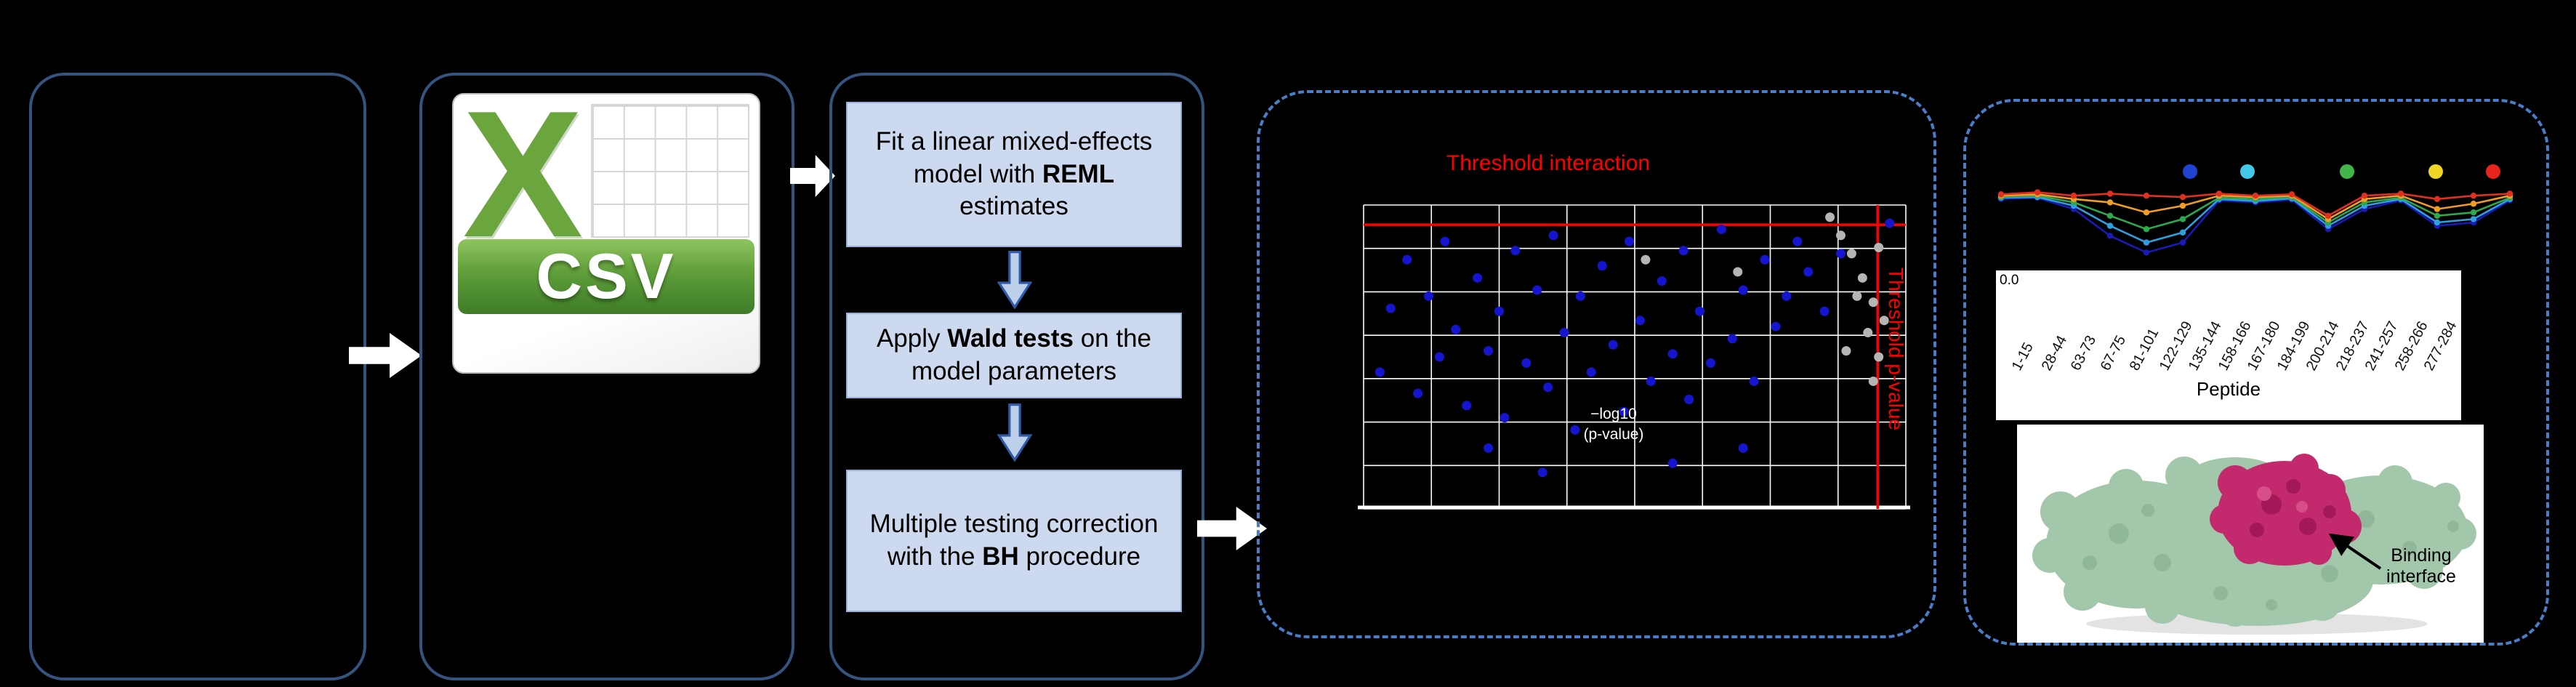 The width and height of the screenshot is (2576, 687). What do you see at coordinates (670, 171) in the screenshot?
I see `spreadsheet-grid-icon` at bounding box center [670, 171].